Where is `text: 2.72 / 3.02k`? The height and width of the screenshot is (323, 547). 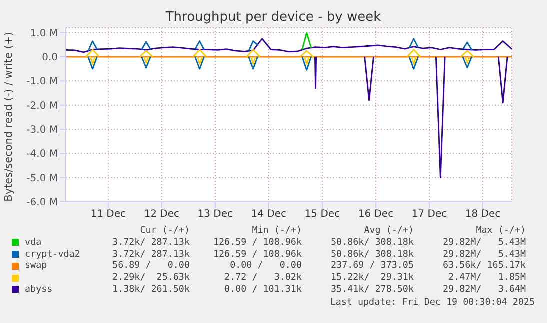
text: 2.72 / 3.02k is located at coordinates (263, 278).